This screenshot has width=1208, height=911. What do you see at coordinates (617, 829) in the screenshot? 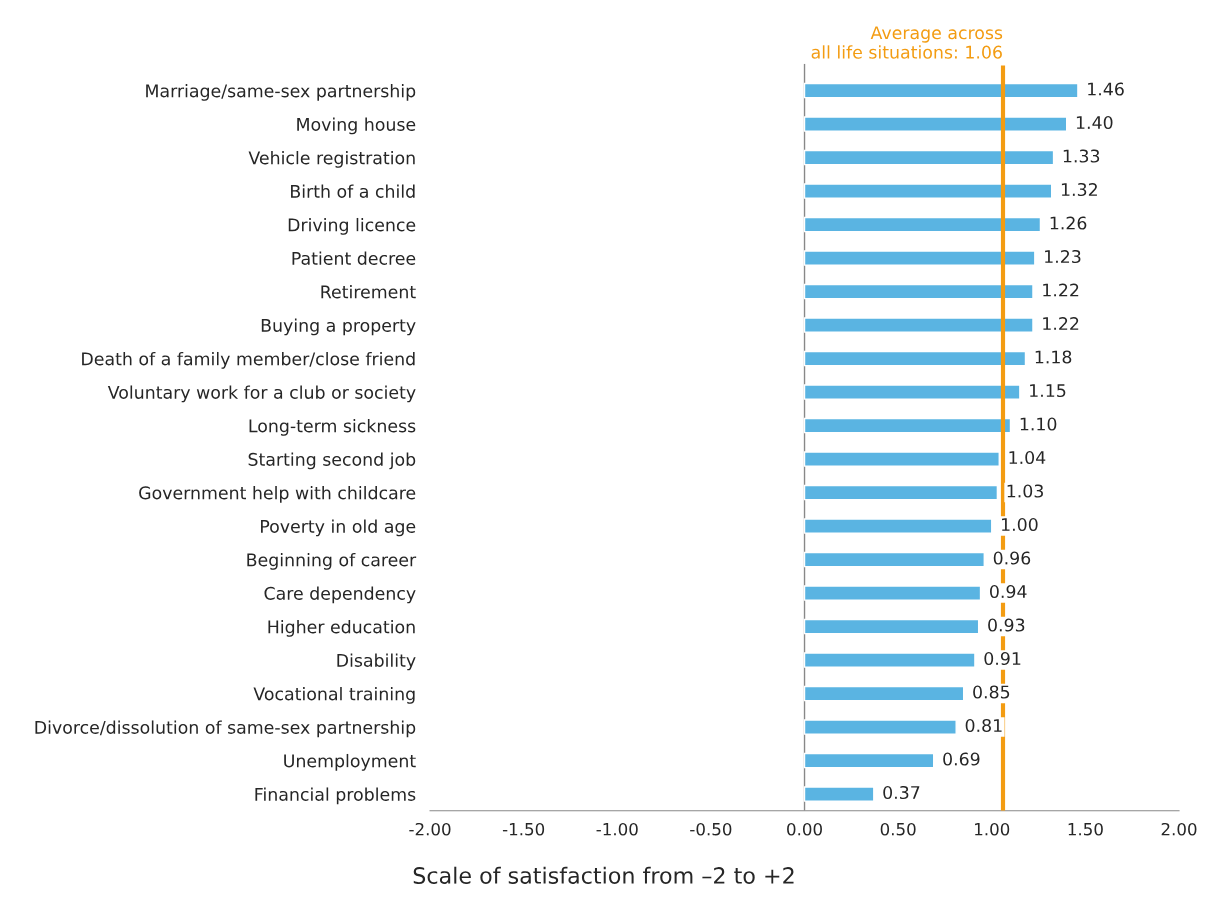
I see `x-tick-label: -1.00` at bounding box center [617, 829].